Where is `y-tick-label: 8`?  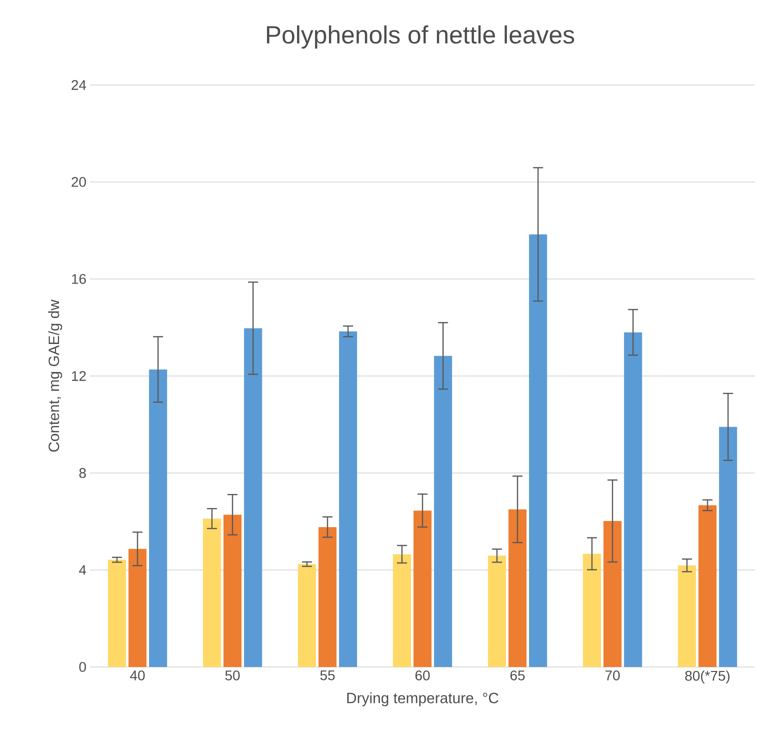
y-tick-label: 8 is located at coordinates (82, 473).